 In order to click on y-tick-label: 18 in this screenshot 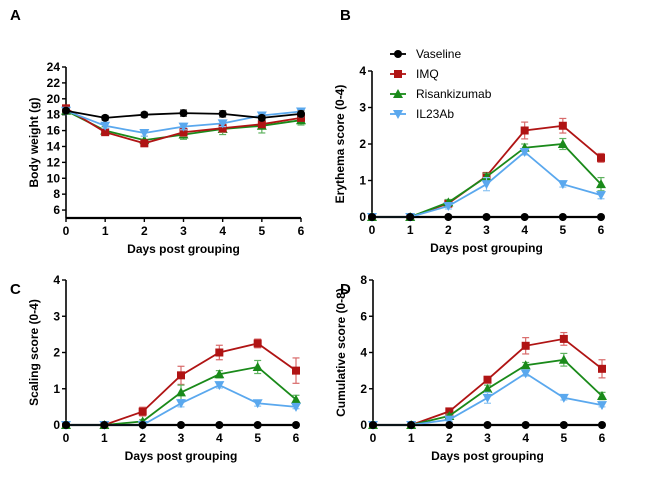, I will do `click(54, 115)`.